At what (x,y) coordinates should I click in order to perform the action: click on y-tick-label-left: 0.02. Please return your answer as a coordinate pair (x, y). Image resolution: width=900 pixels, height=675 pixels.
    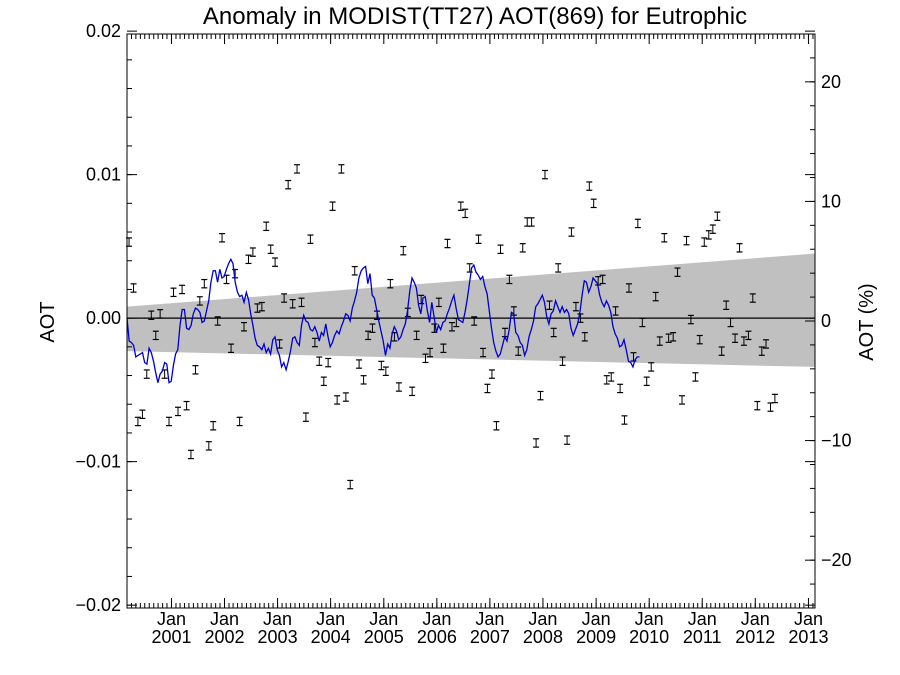
    Looking at the image, I should click on (103, 31).